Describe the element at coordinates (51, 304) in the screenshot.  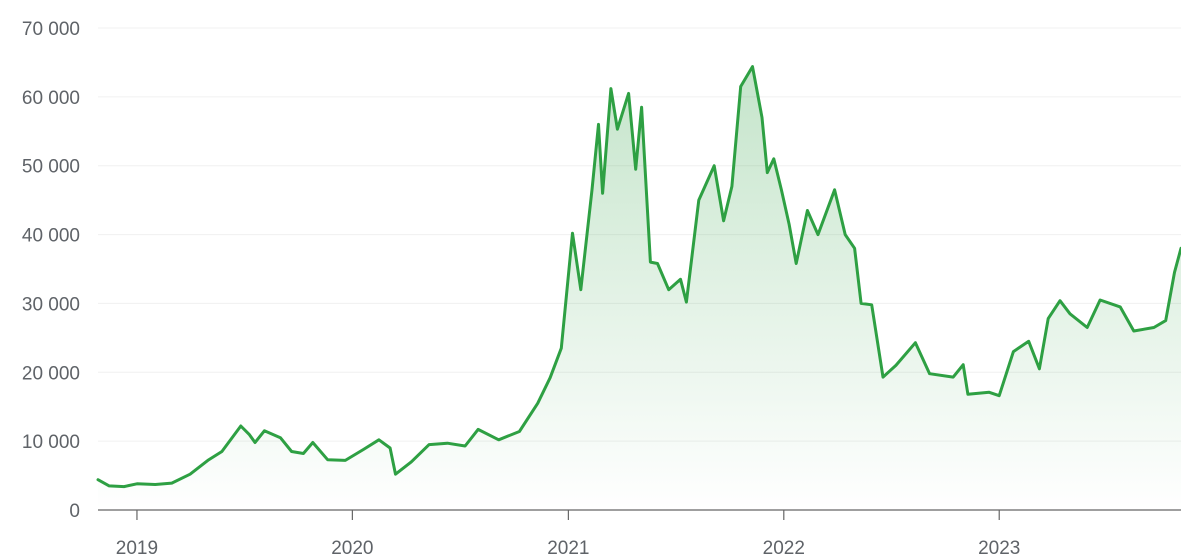
I see `y-tick-label: 30 000` at that location.